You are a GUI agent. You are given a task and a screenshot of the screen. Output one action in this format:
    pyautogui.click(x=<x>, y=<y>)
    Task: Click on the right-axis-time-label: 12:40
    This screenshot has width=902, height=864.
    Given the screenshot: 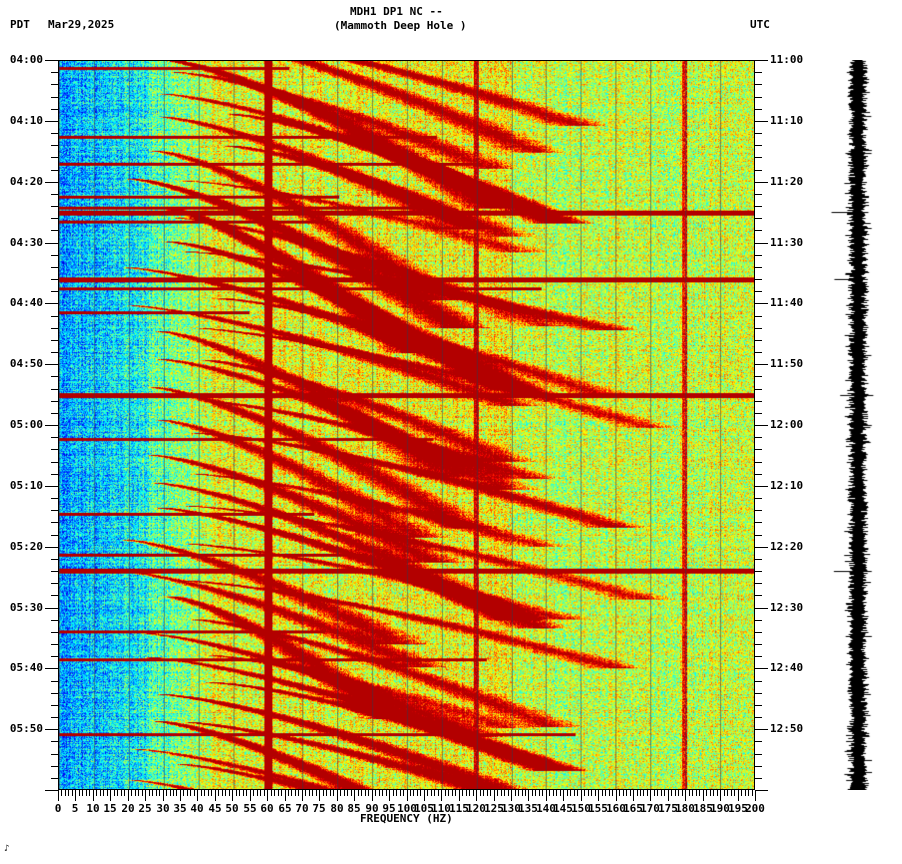 What is the action you would take?
    pyautogui.click(x=787, y=667)
    